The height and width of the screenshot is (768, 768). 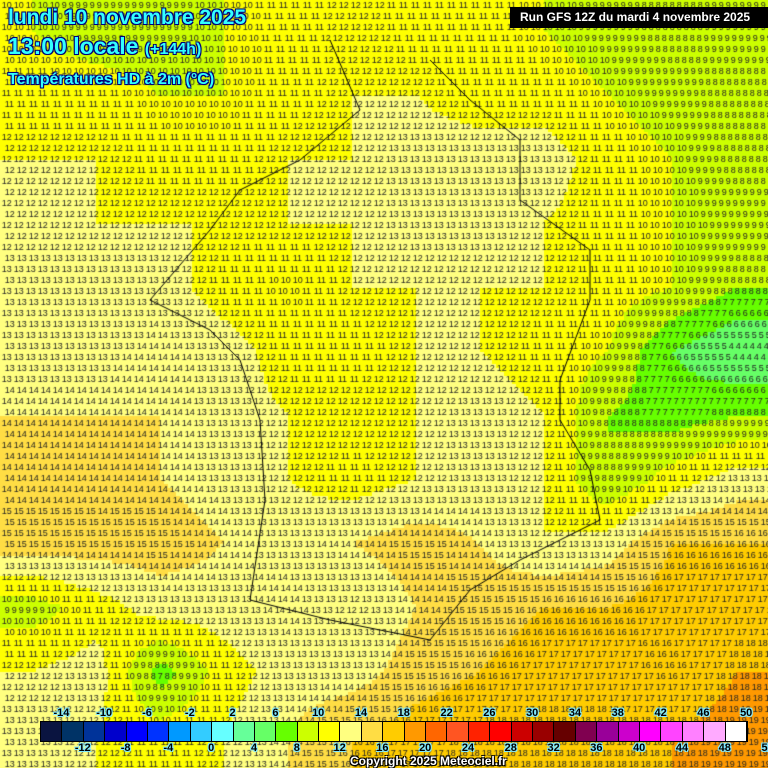 What do you see at coordinates (125, 748) in the screenshot?
I see `legend-label: -8` at bounding box center [125, 748].